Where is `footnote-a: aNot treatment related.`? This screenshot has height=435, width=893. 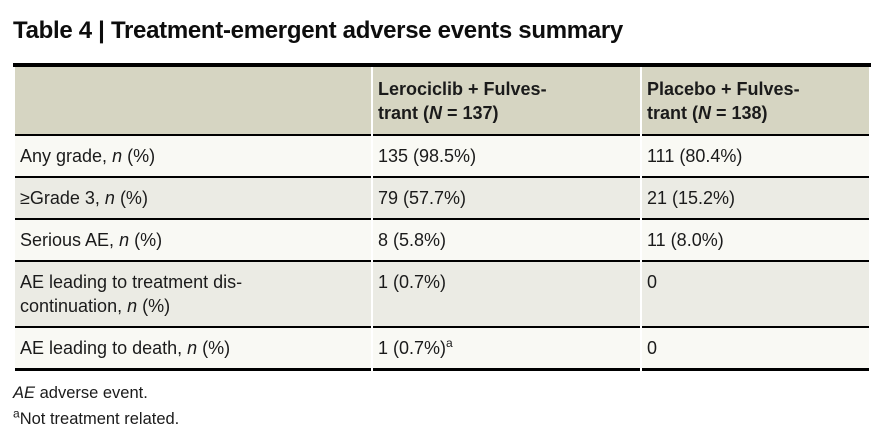 footnote-a: aNot treatment related. is located at coordinates (96, 417).